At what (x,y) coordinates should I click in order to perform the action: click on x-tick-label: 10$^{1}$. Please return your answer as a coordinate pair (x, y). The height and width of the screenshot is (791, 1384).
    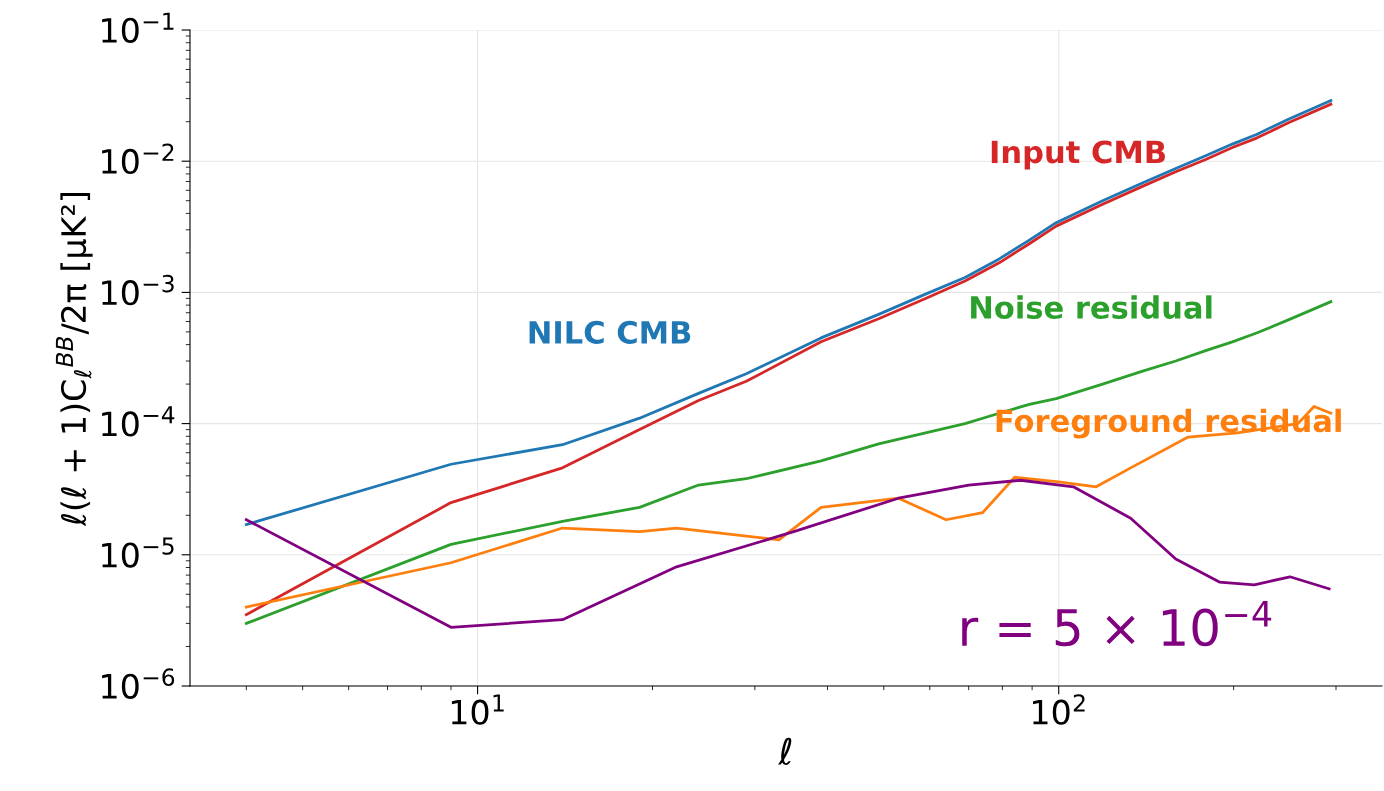
    Looking at the image, I should click on (477, 709).